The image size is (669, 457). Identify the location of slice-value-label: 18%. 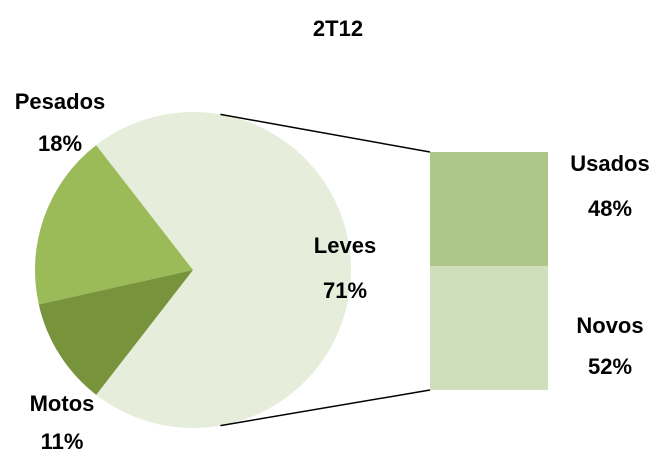
(60, 143).